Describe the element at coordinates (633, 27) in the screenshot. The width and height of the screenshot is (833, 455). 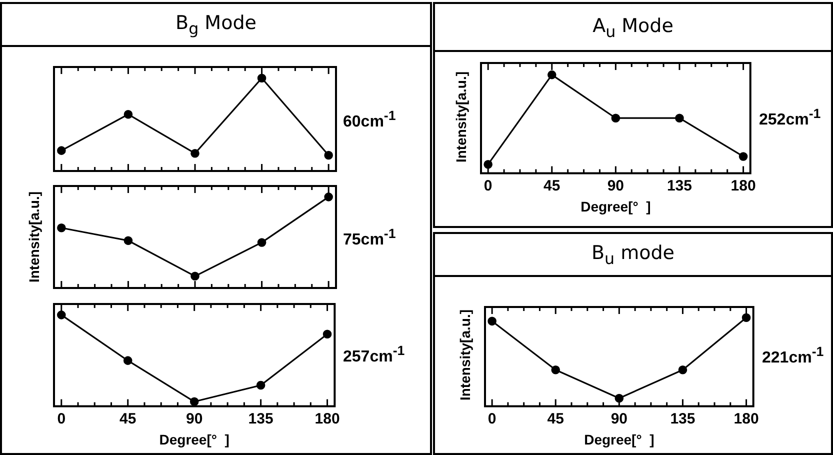
I see `chart-title: A$_{u}$ Mode` at that location.